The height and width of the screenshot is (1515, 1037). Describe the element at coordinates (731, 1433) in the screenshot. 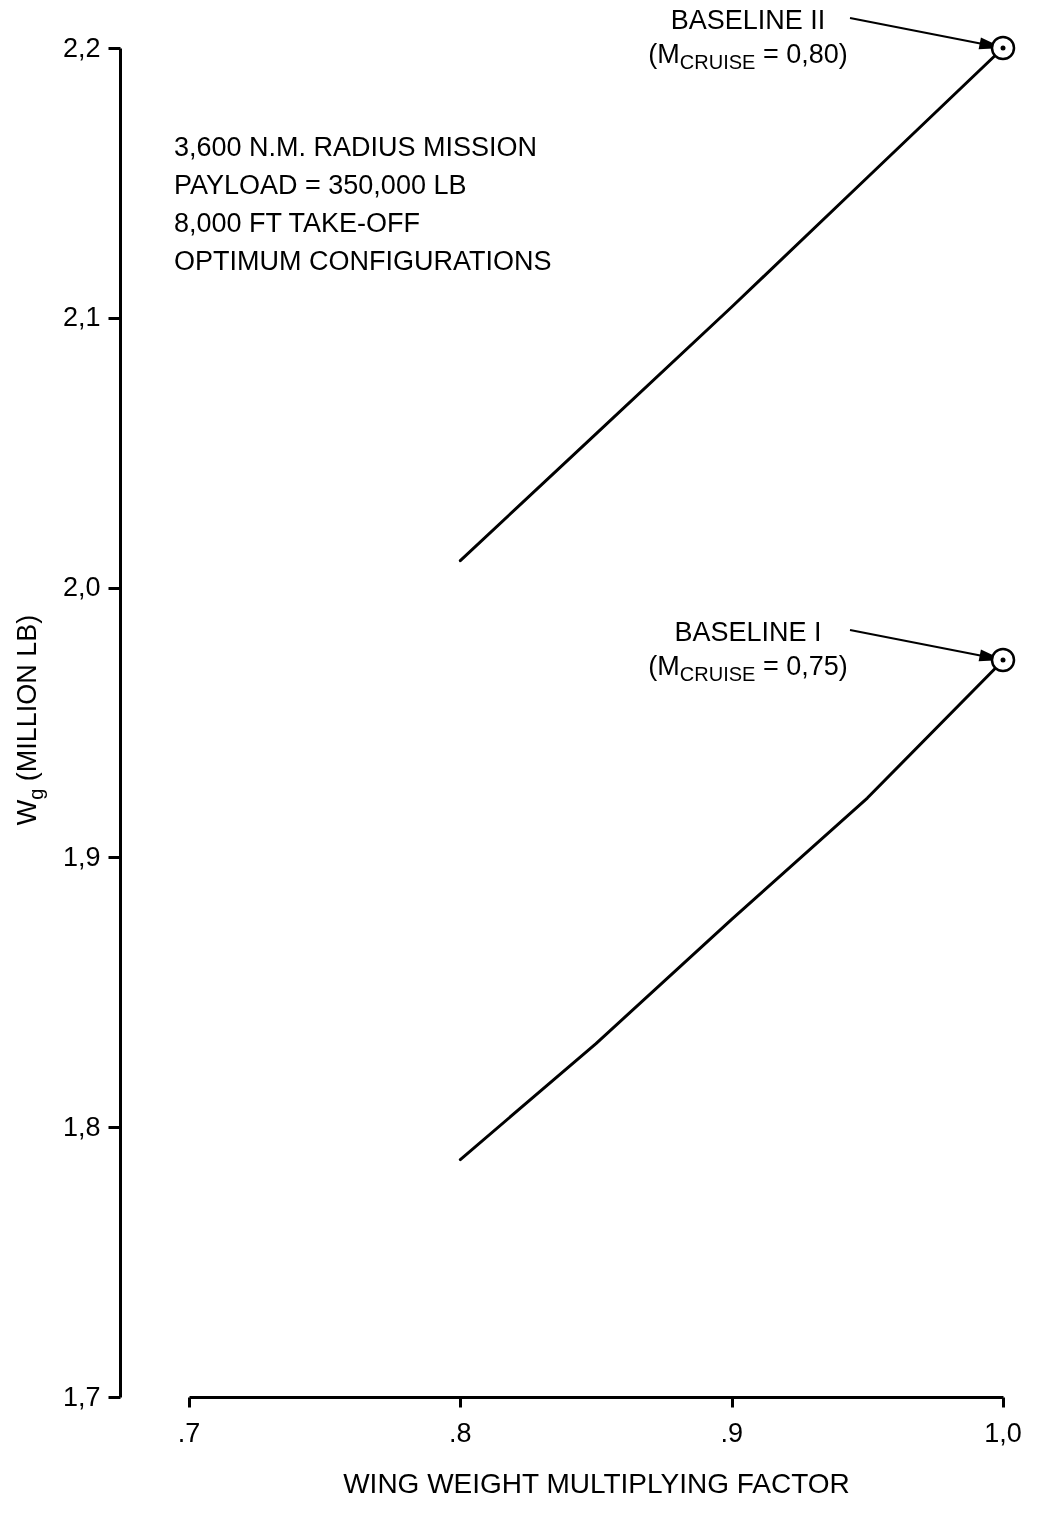

I see `x-tick-label: .9` at that location.